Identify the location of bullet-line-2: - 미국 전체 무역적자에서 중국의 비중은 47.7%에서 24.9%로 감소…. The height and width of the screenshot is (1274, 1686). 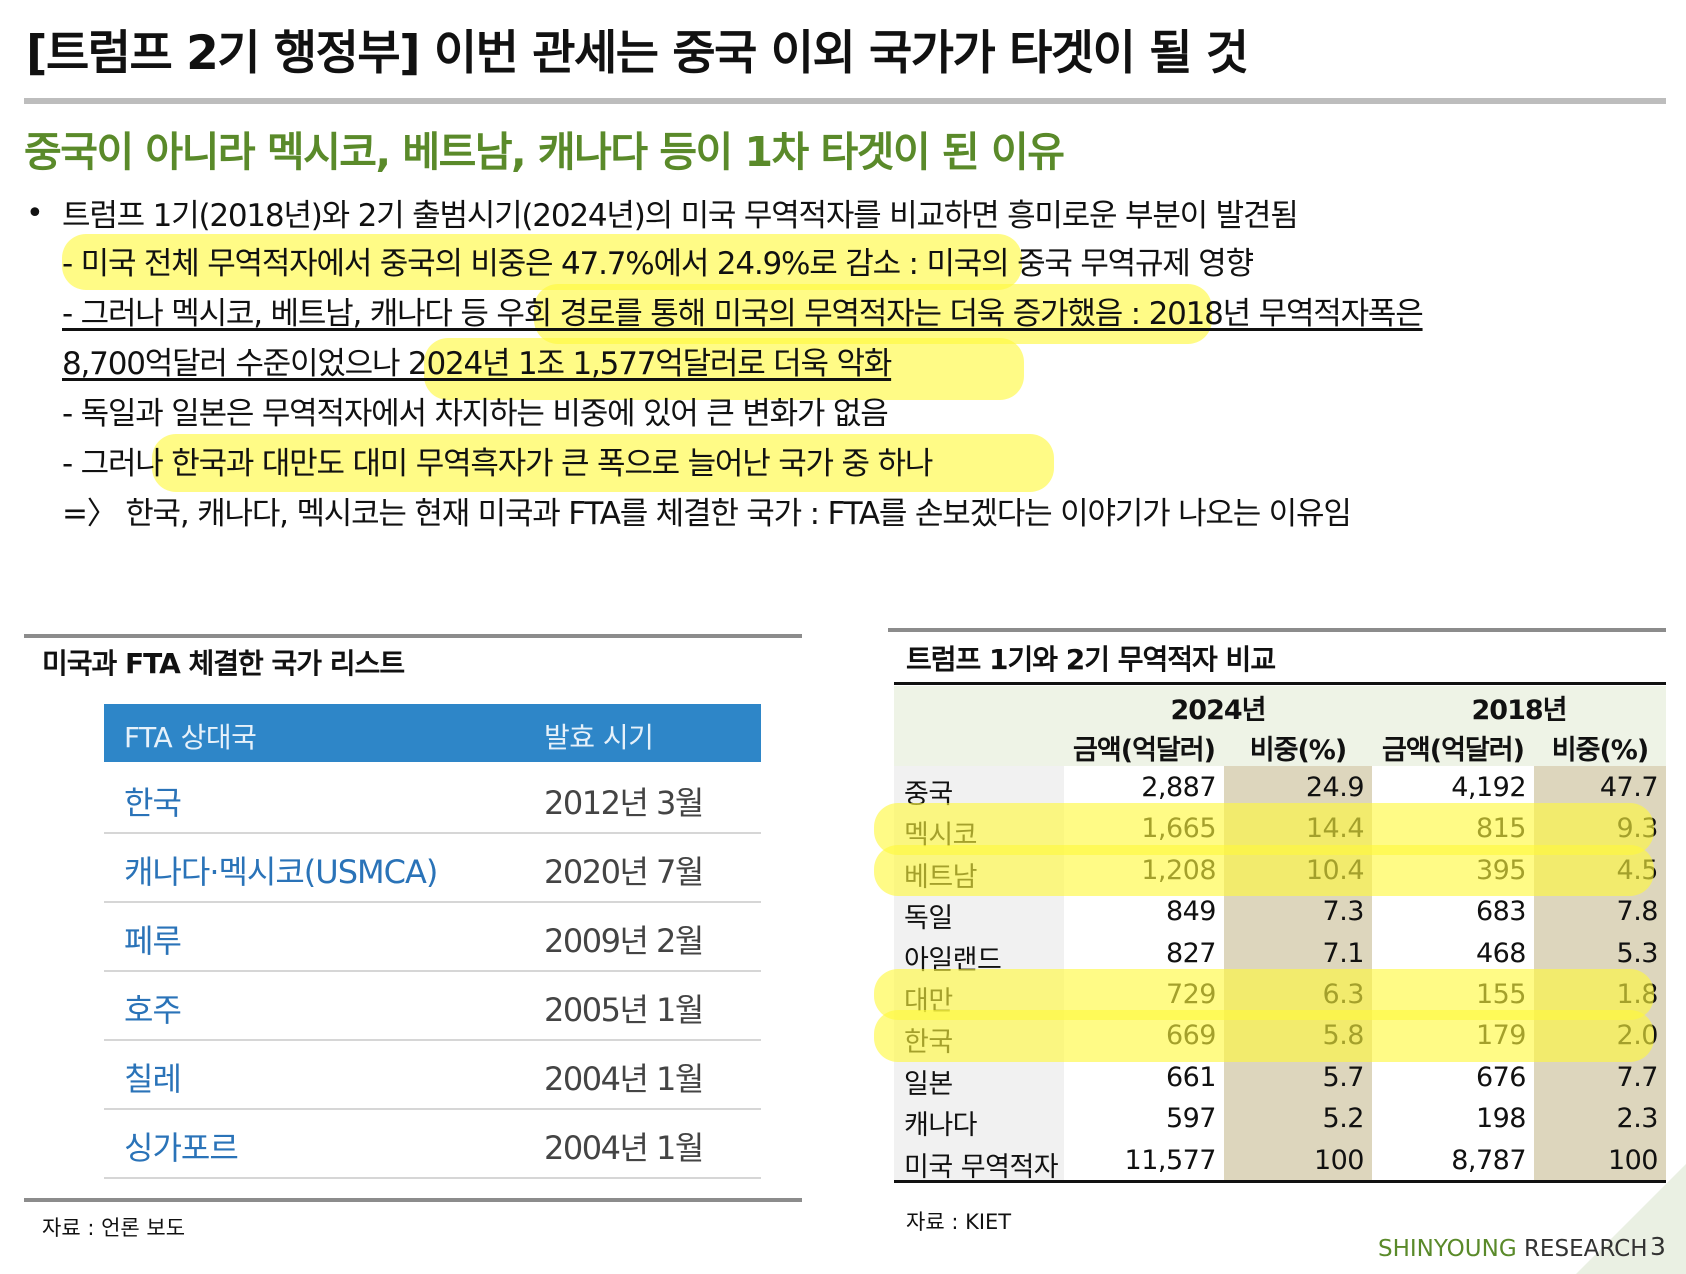
(658, 264).